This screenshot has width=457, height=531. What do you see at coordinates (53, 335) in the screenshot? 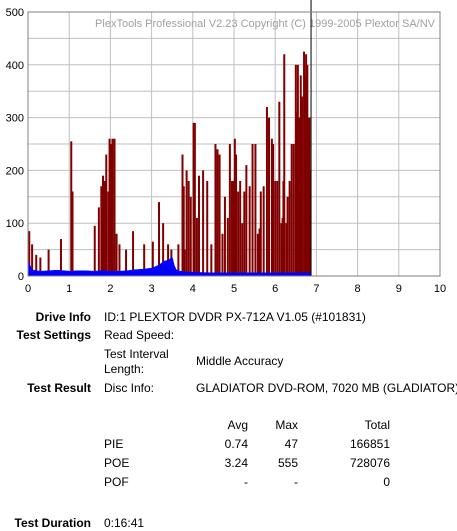
I see `test-settings-label: Test Settings` at bounding box center [53, 335].